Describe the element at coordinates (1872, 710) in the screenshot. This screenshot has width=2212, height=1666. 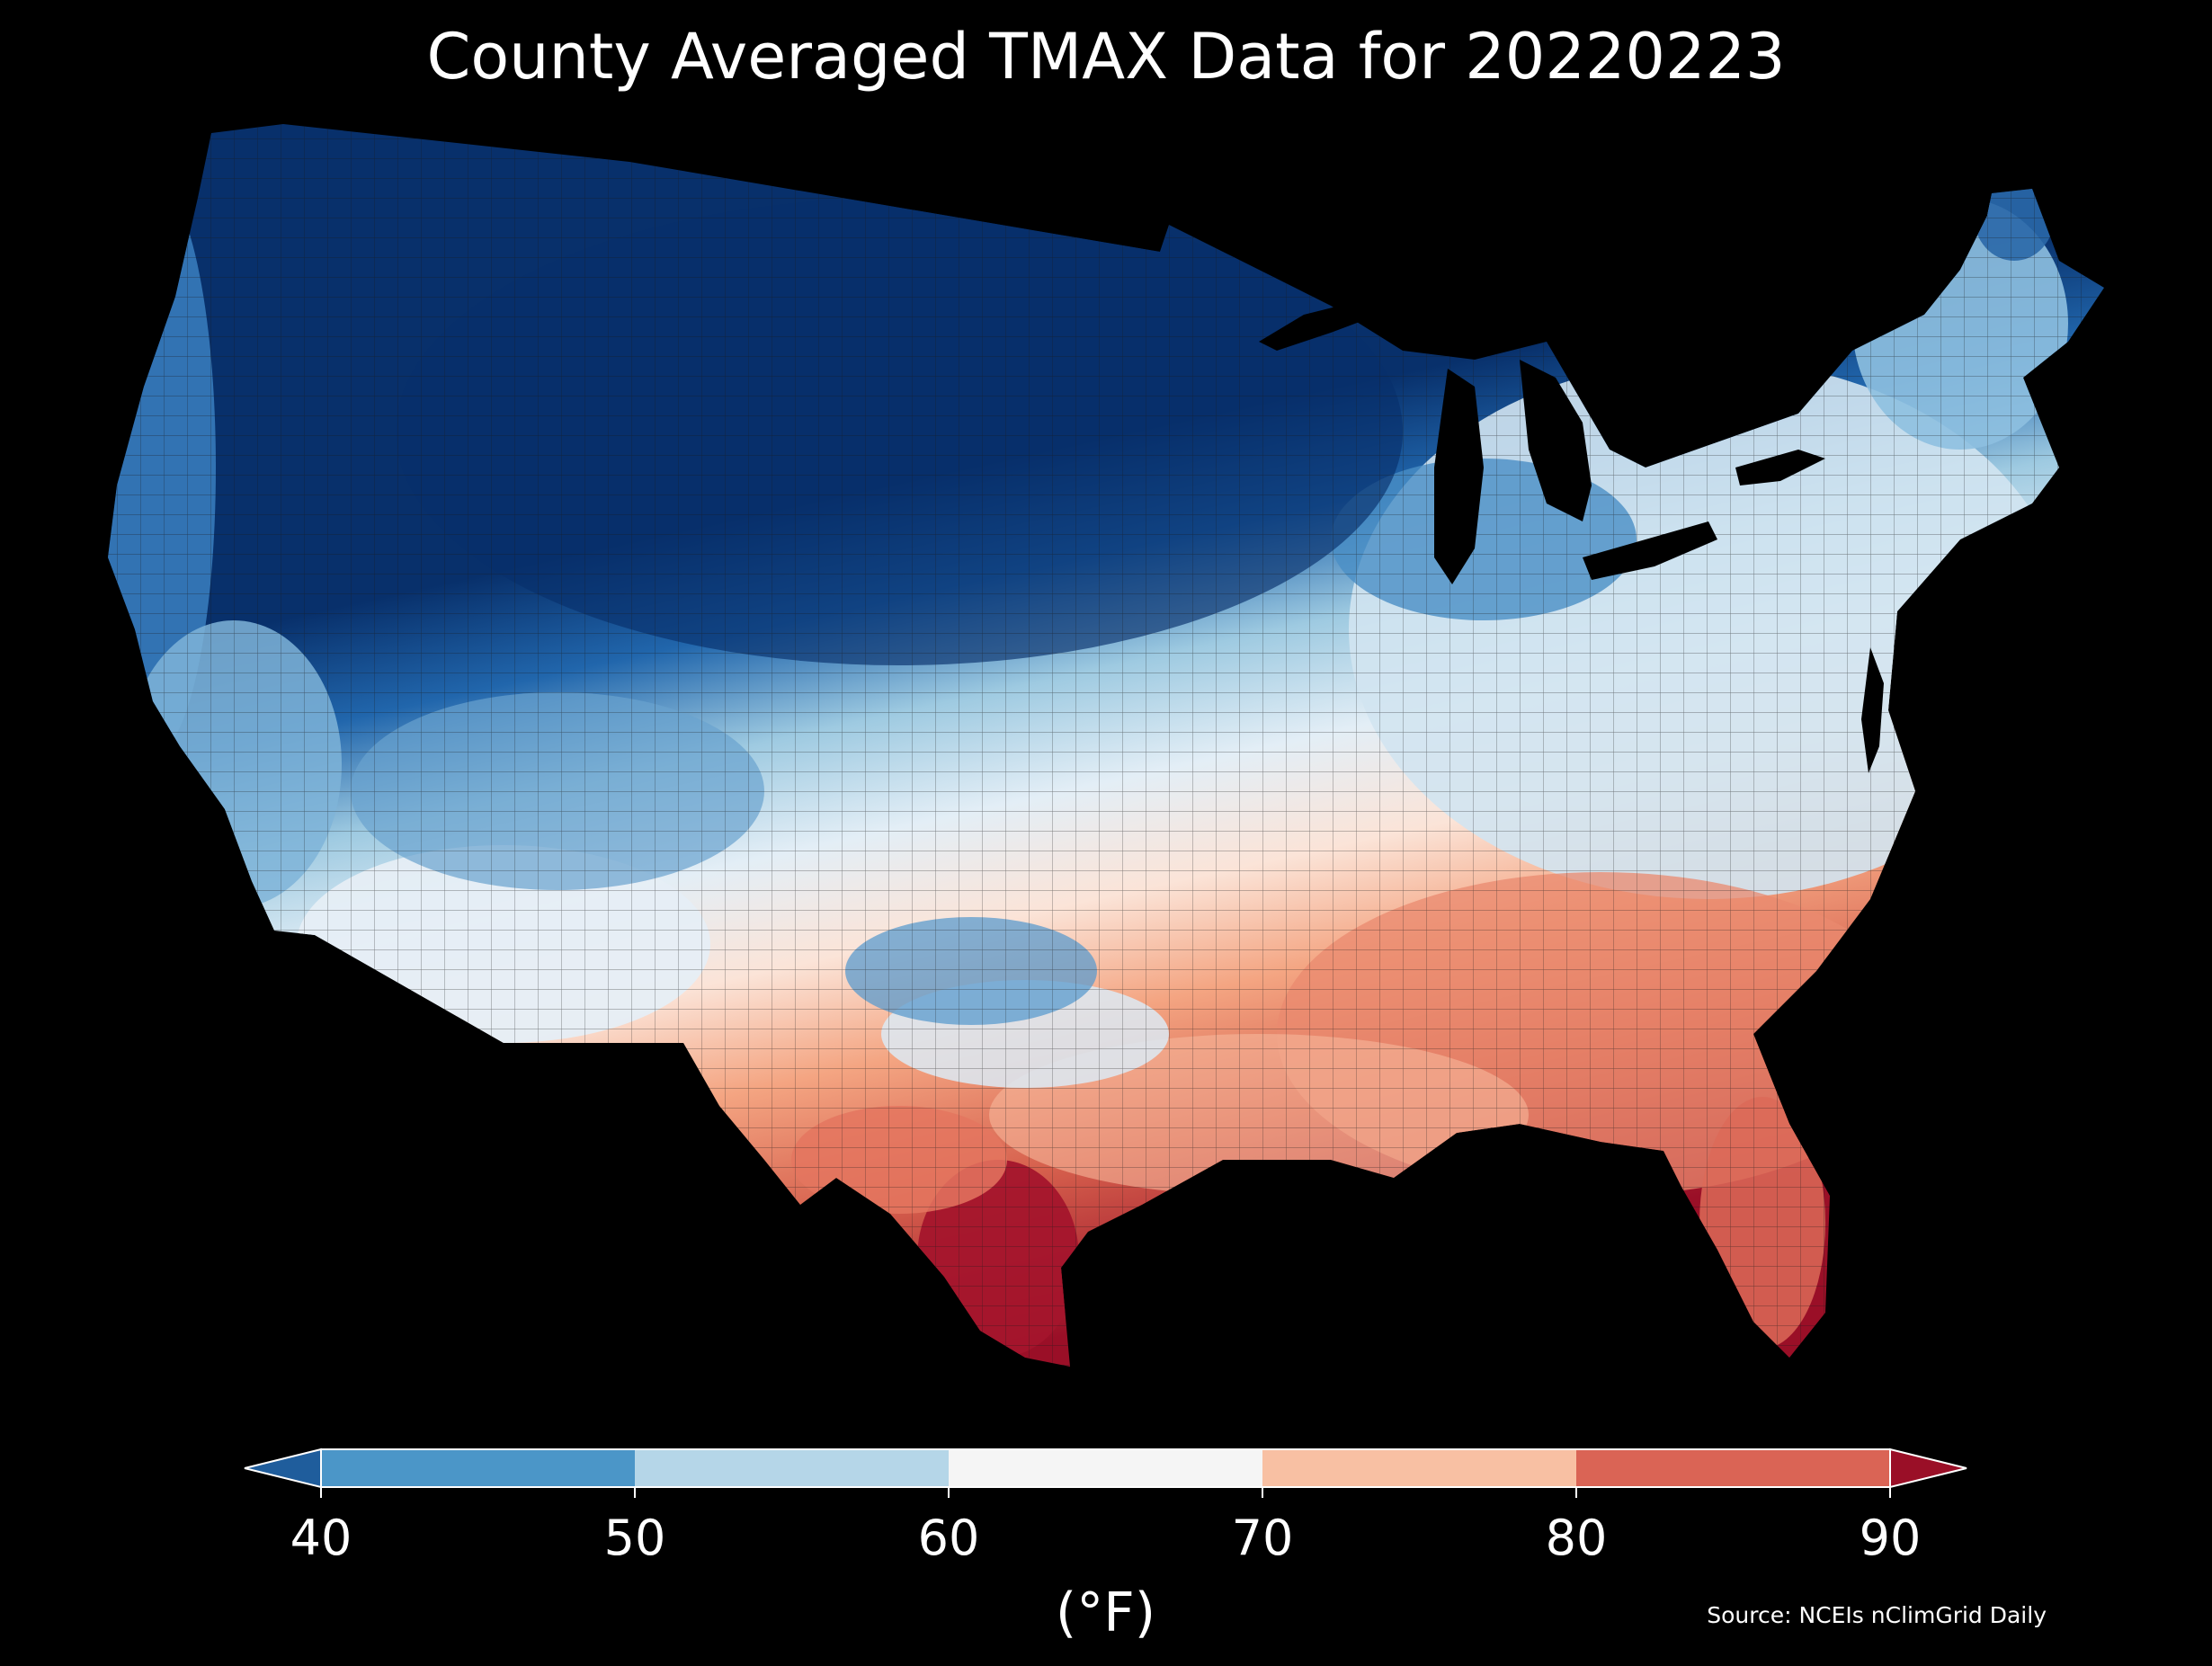
I see `chesapeake-bay` at that location.